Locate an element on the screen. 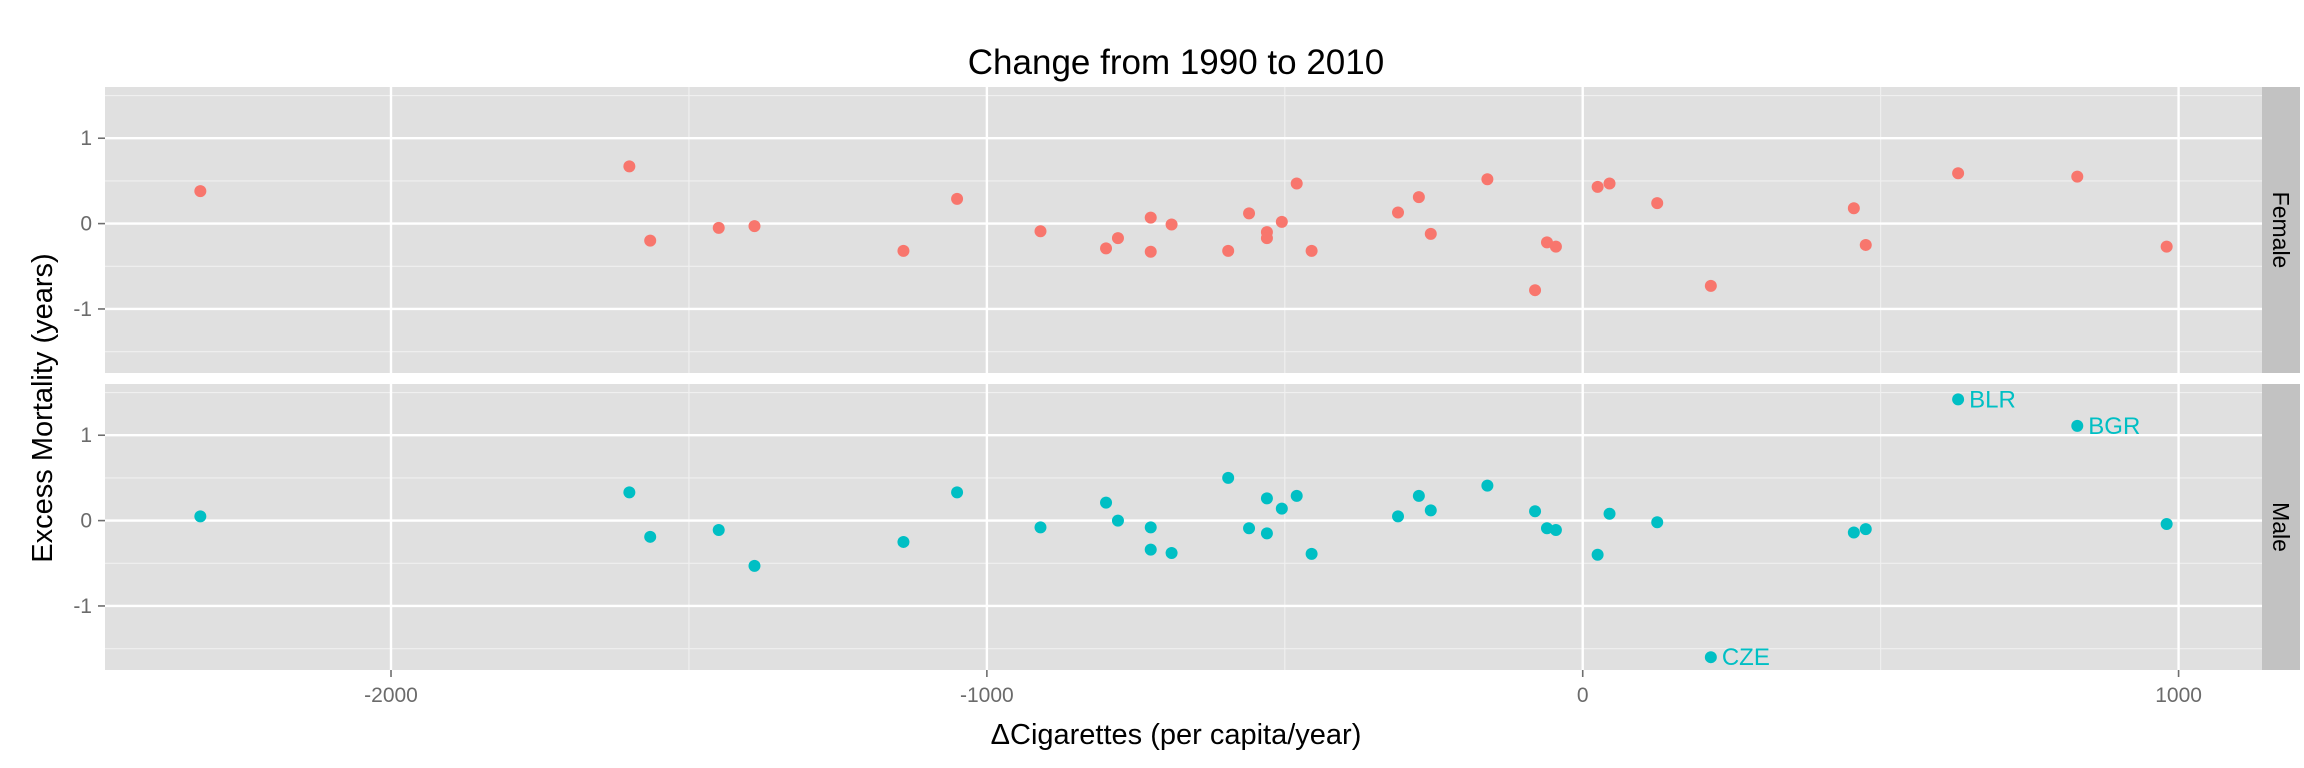  point-label-bgr: BGR is located at coordinates (2114, 426).